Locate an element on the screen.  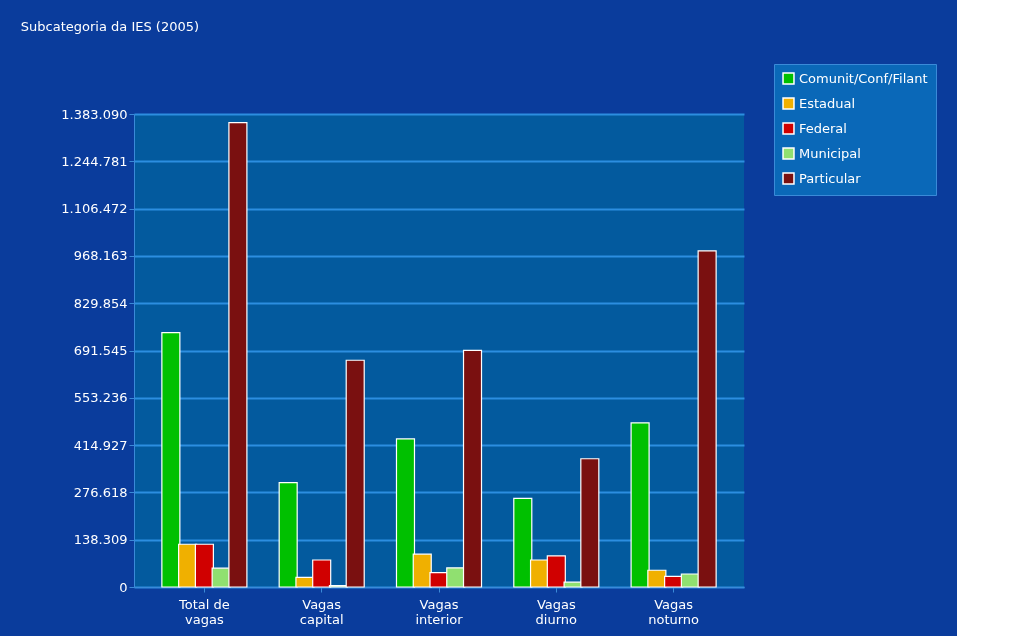
legend-label: Particular is located at coordinates (830, 178).